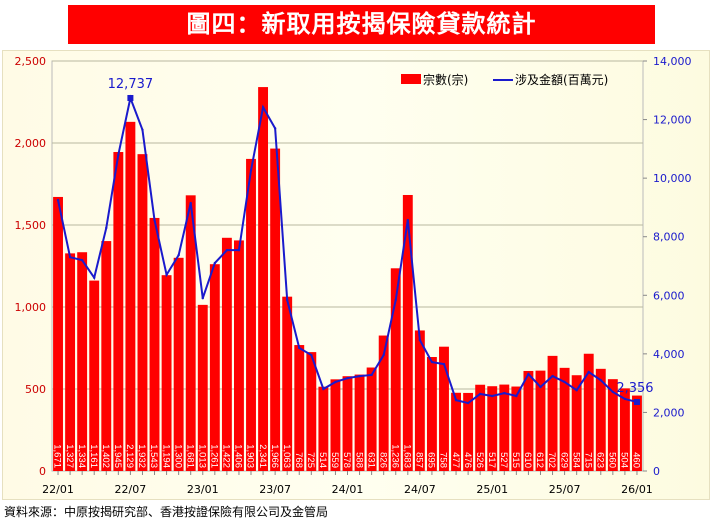  Describe the element at coordinates (131, 489) in the screenshot. I see `x-axis-tick: 22/07` at that location.